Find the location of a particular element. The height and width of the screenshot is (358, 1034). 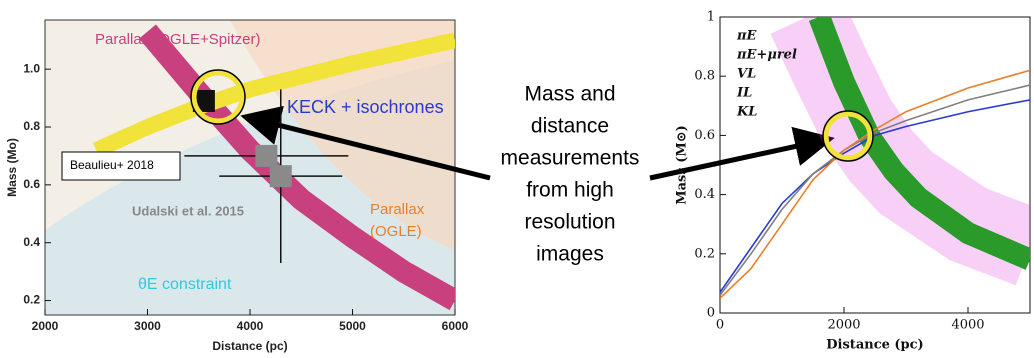

callout-line: from high is located at coordinates (570, 190).